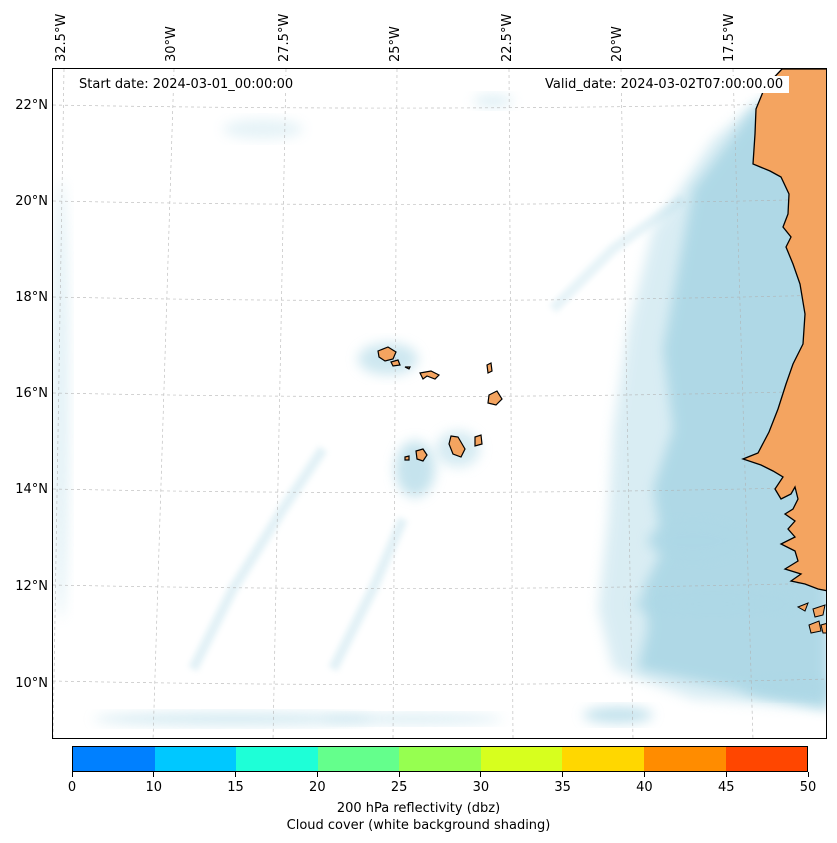 Image resolution: width=837 pixels, height=843 pixels. What do you see at coordinates (507, 37) in the screenshot?
I see `lon-label-22-5w: 22.5°W` at bounding box center [507, 37].